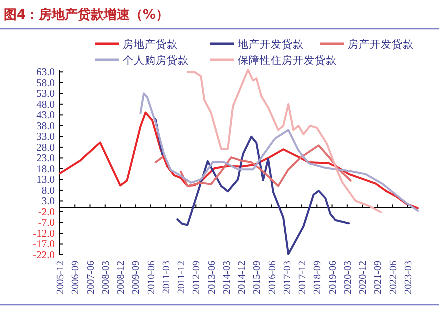 This screenshot has width=439, height=335. Describe the element at coordinates (150, 44) in the screenshot. I see `legend-label: 房地产贷款` at that location.